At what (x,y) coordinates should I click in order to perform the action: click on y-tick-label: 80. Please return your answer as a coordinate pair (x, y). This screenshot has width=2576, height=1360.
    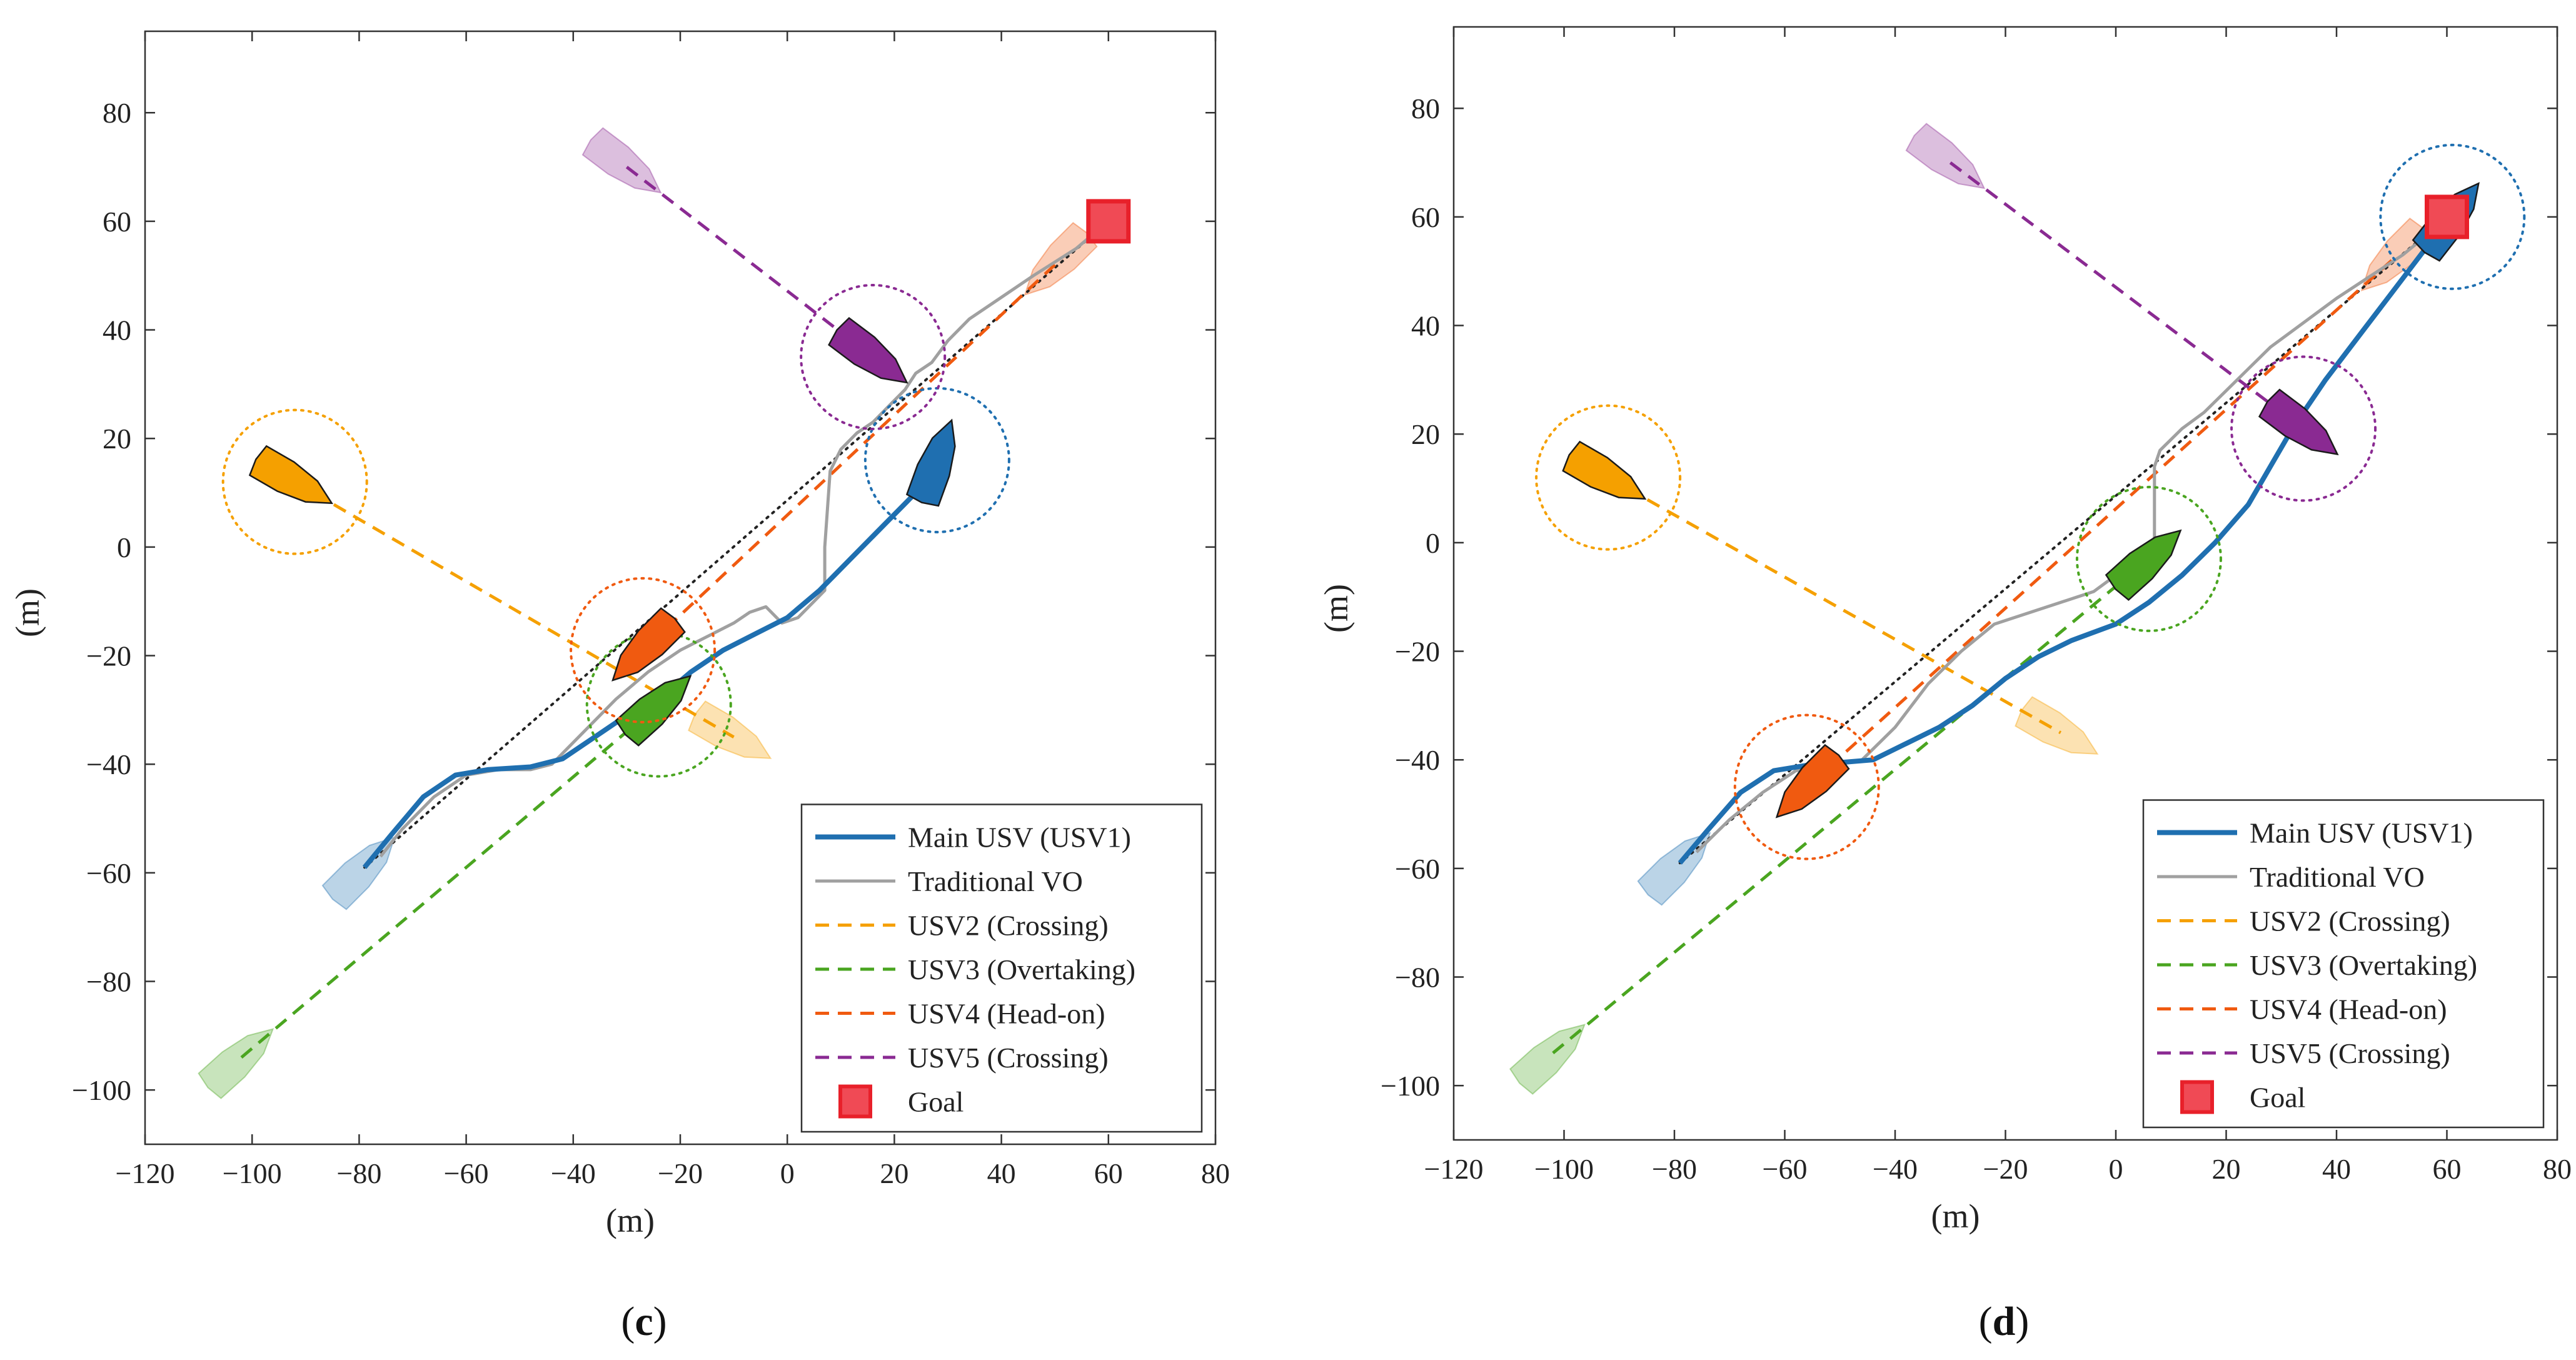
    Looking at the image, I should click on (1425, 108).